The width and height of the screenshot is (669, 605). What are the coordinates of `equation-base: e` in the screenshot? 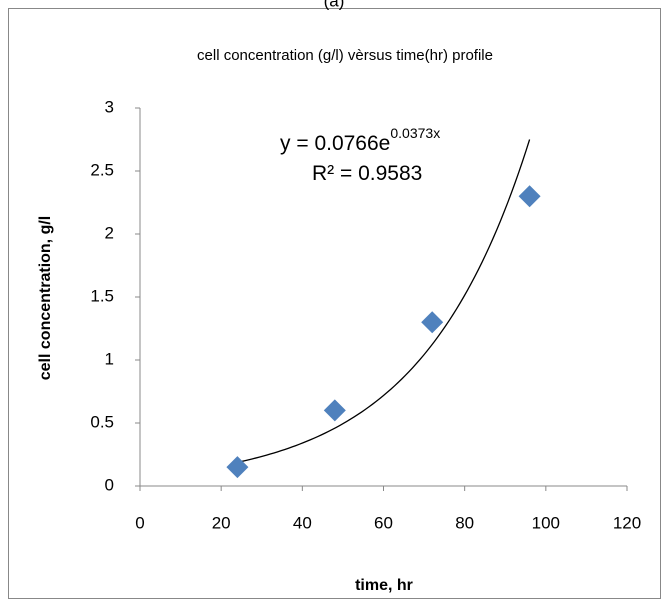 It's located at (385, 143).